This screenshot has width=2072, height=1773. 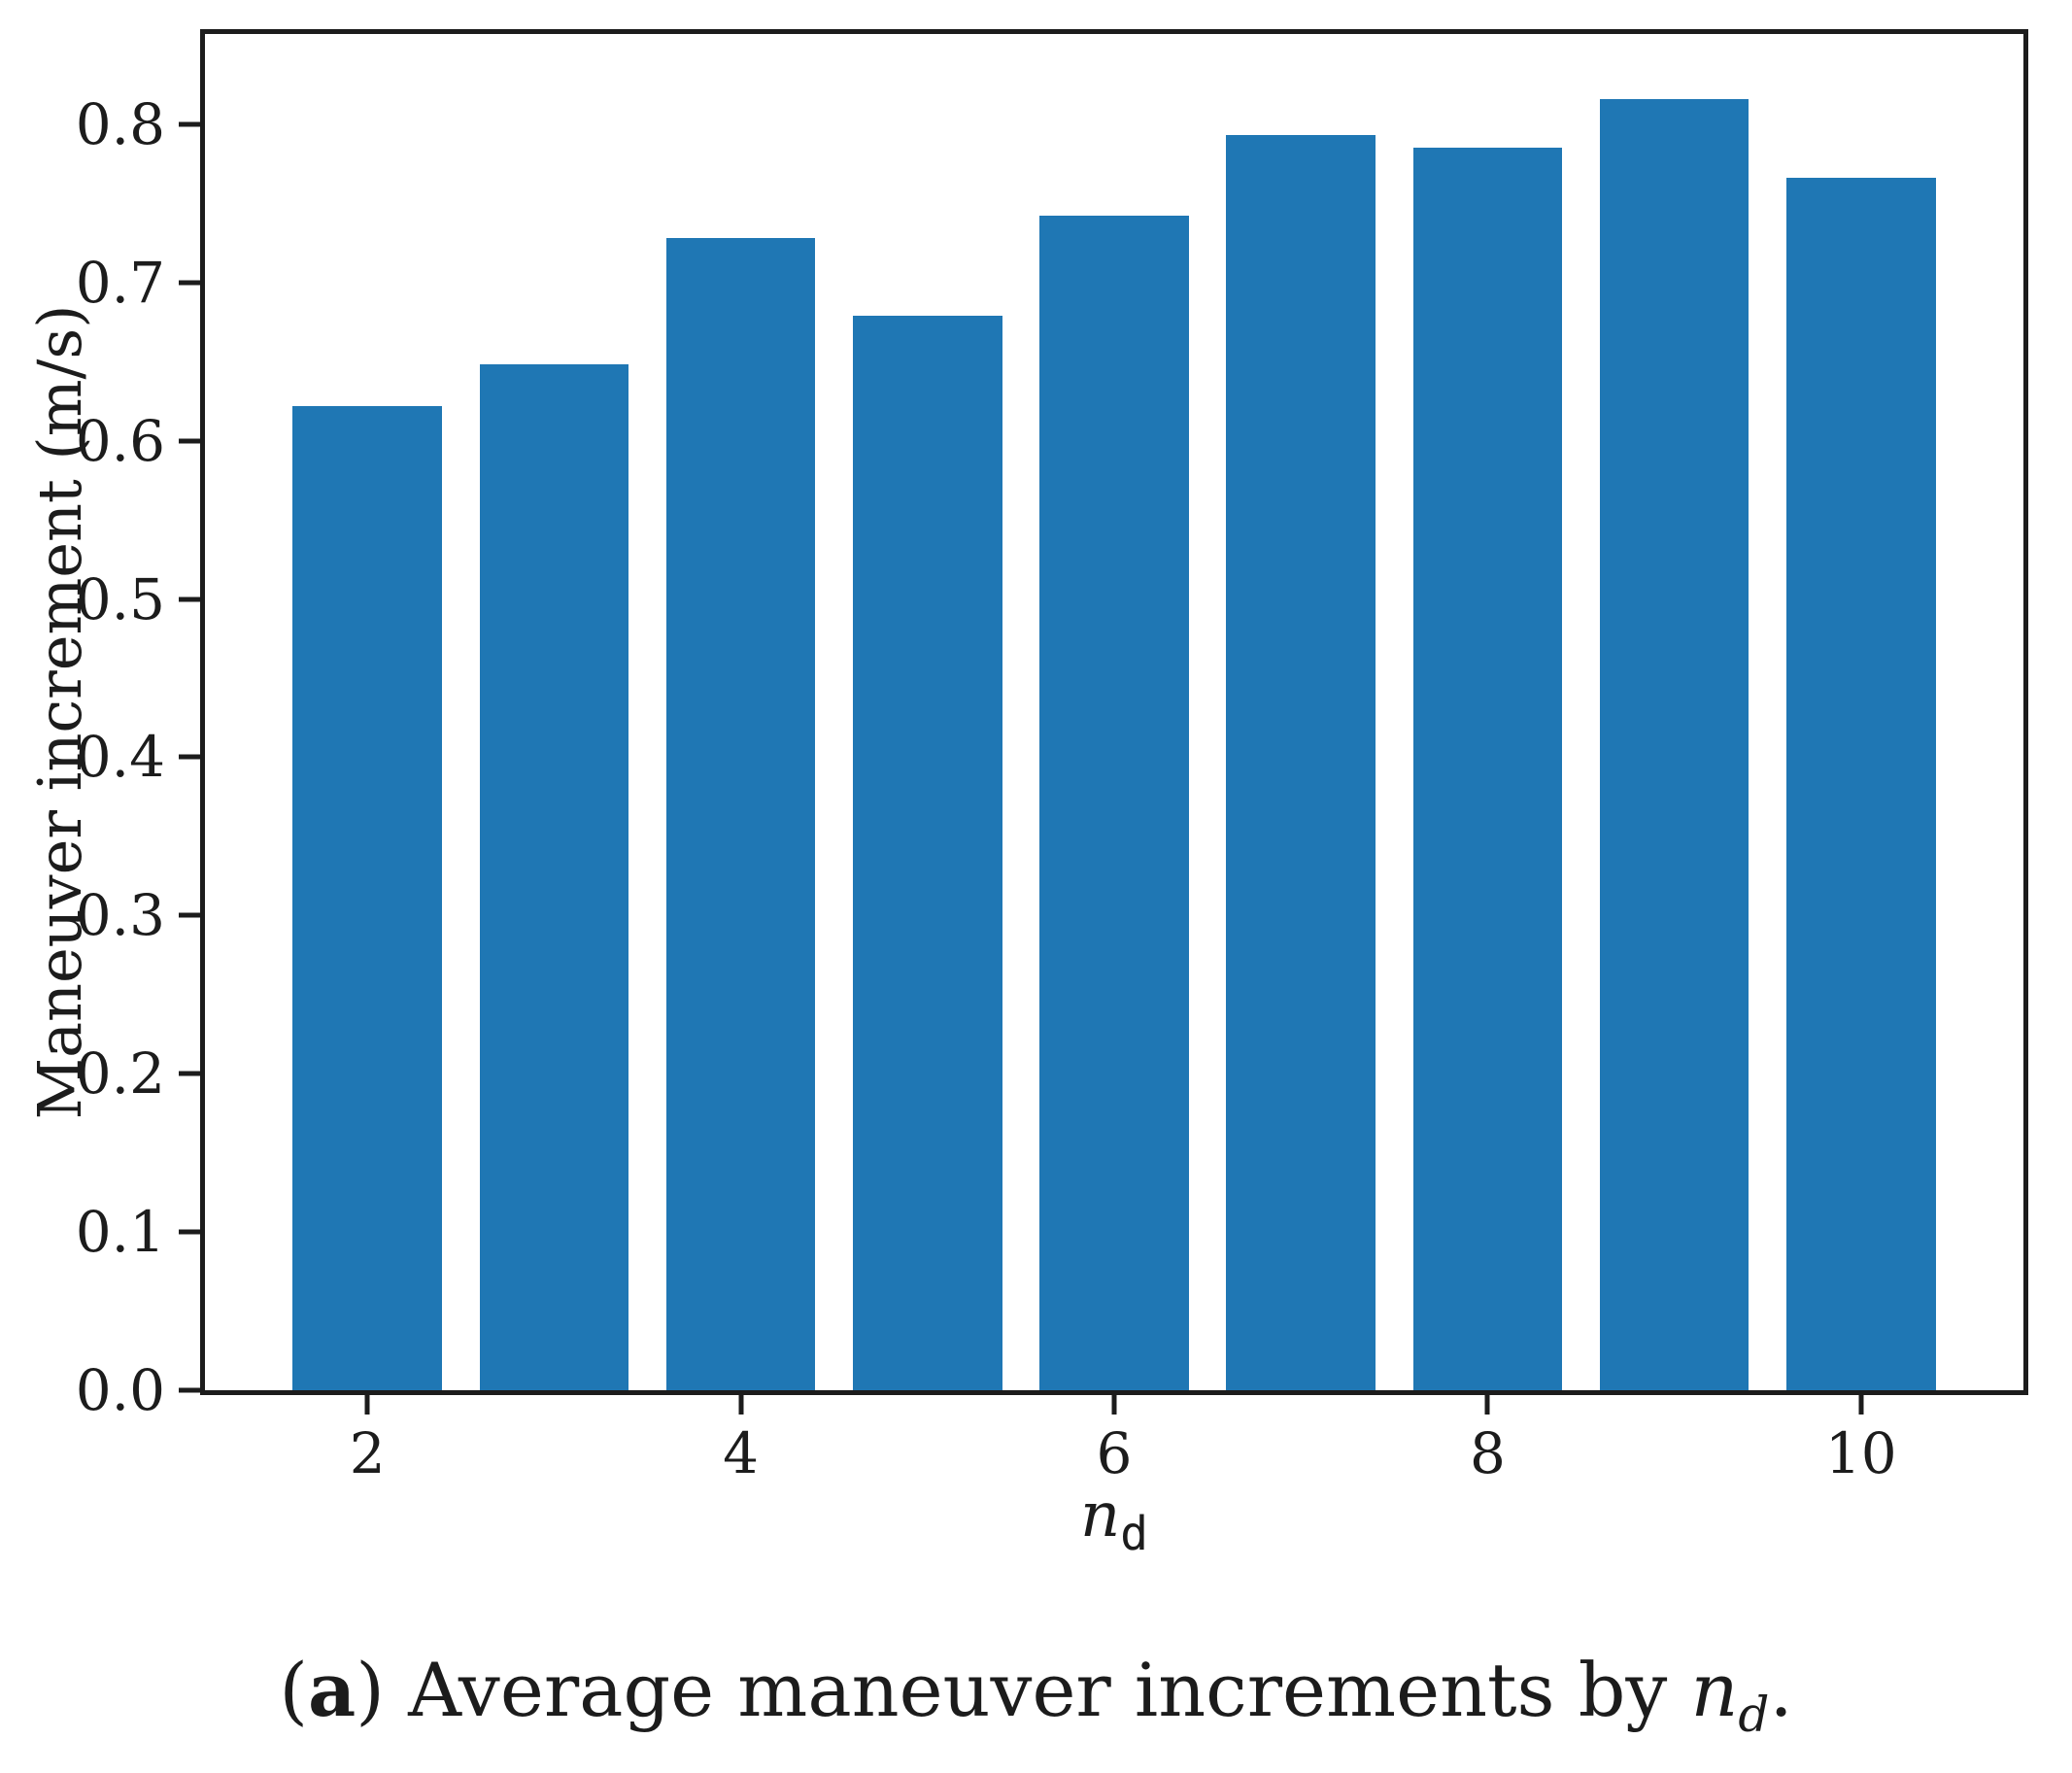 I want to click on y-tick-label-0.5: 0.5, so click(x=120, y=598).